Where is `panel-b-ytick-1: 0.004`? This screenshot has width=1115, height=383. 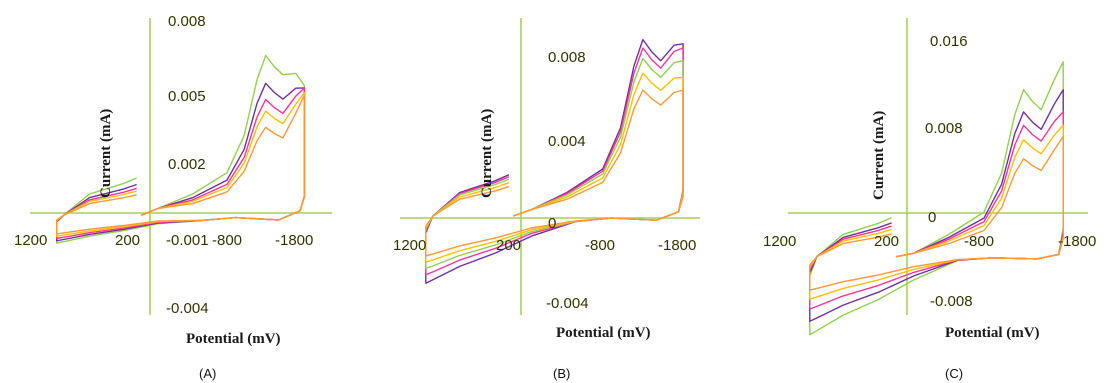
panel-b-ytick-1: 0.004 is located at coordinates (567, 141).